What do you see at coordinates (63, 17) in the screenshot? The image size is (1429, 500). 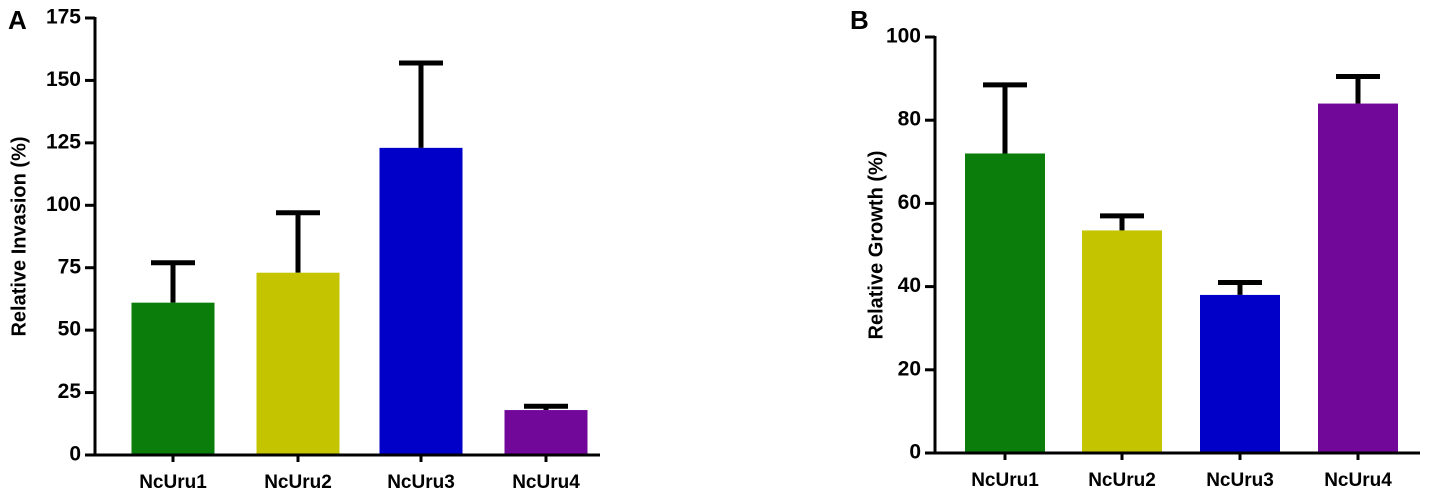 I see `y-tick-label: 175` at bounding box center [63, 17].